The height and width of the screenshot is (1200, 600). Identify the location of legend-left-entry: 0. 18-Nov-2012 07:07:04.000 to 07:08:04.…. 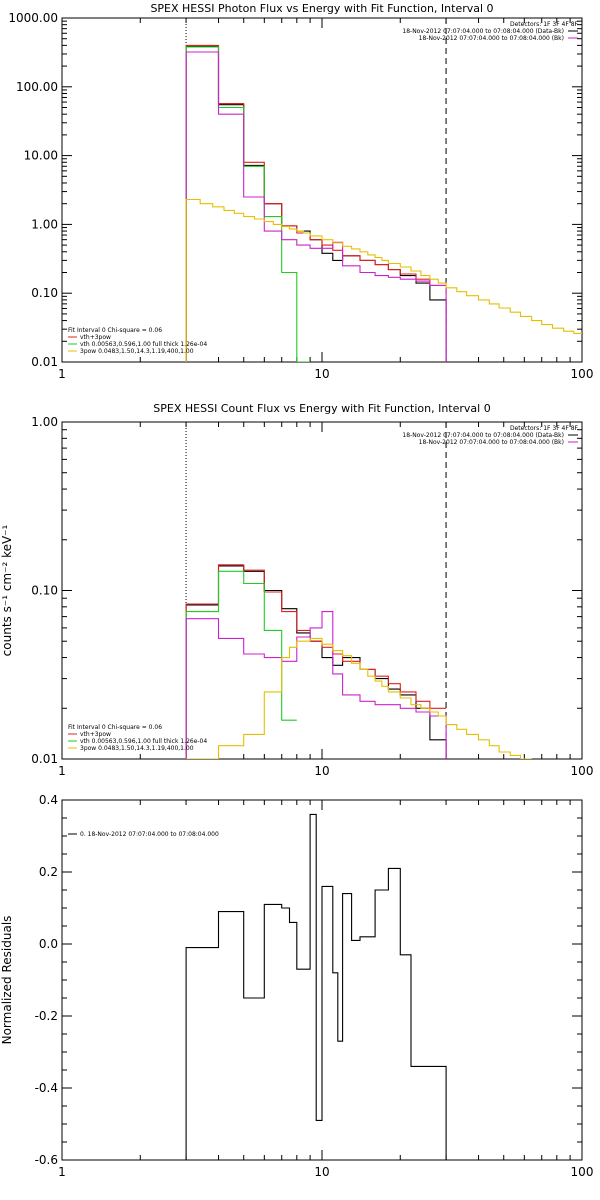
(149, 834).